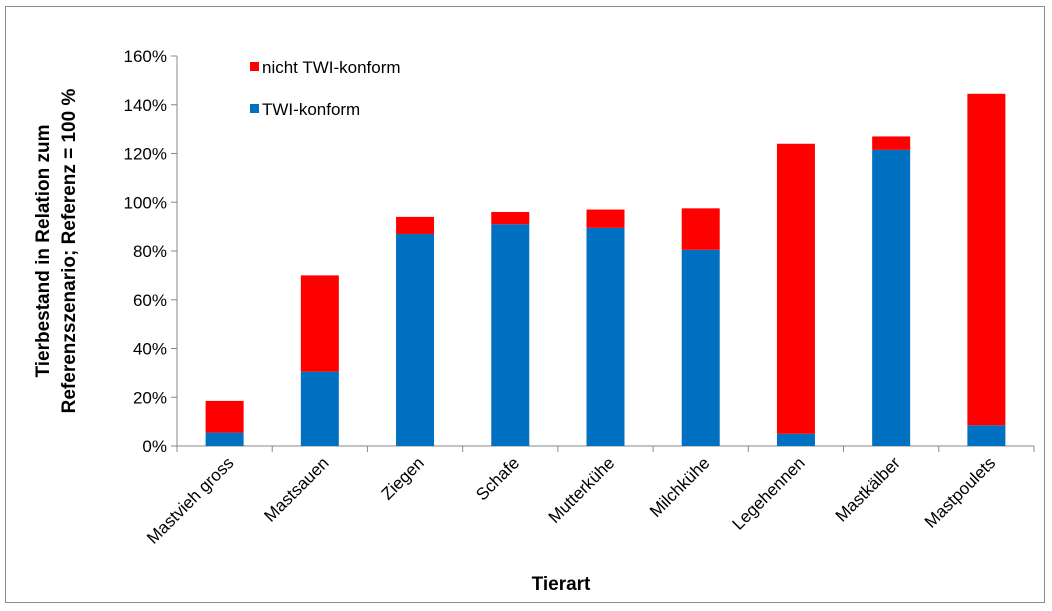  I want to click on x-tick-label: Schafe, so click(497, 478).